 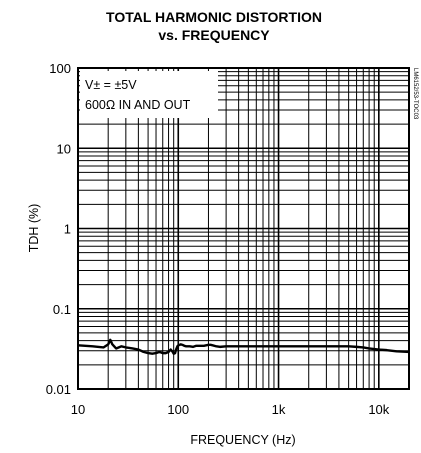 What do you see at coordinates (111, 85) in the screenshot?
I see `annotation-supply: V± = ±5V` at bounding box center [111, 85].